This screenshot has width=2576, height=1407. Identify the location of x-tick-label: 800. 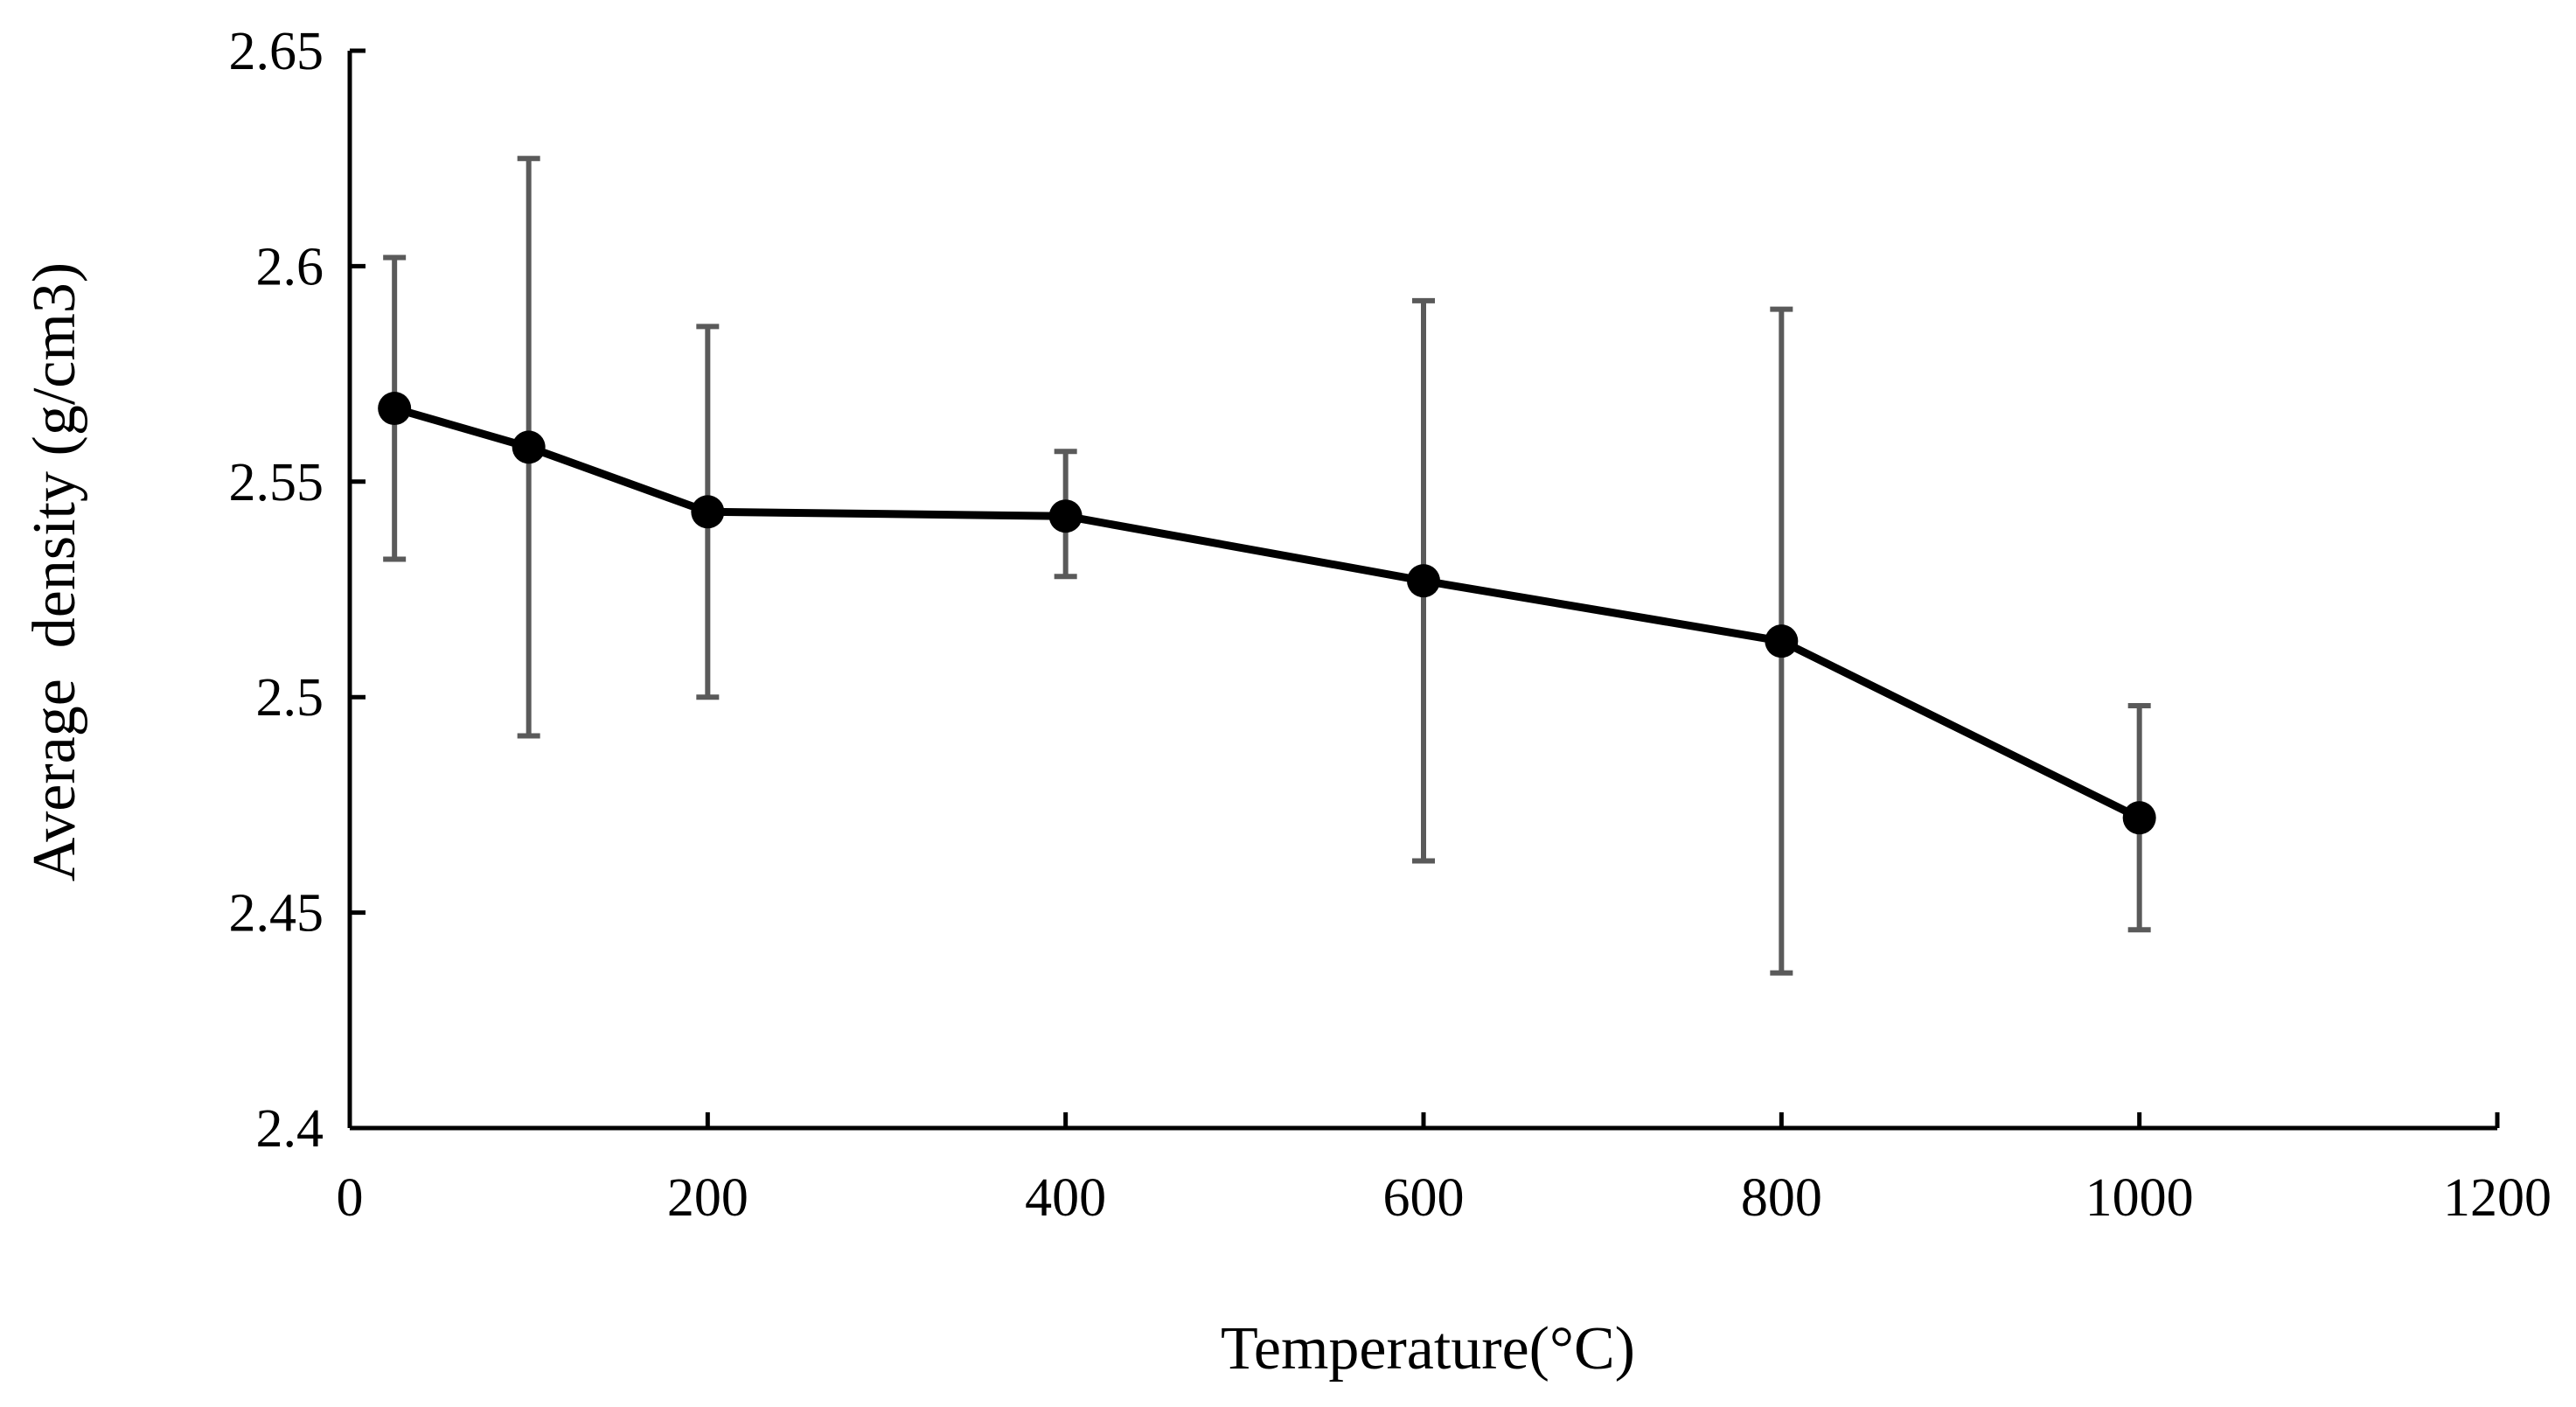
(1781, 1198).